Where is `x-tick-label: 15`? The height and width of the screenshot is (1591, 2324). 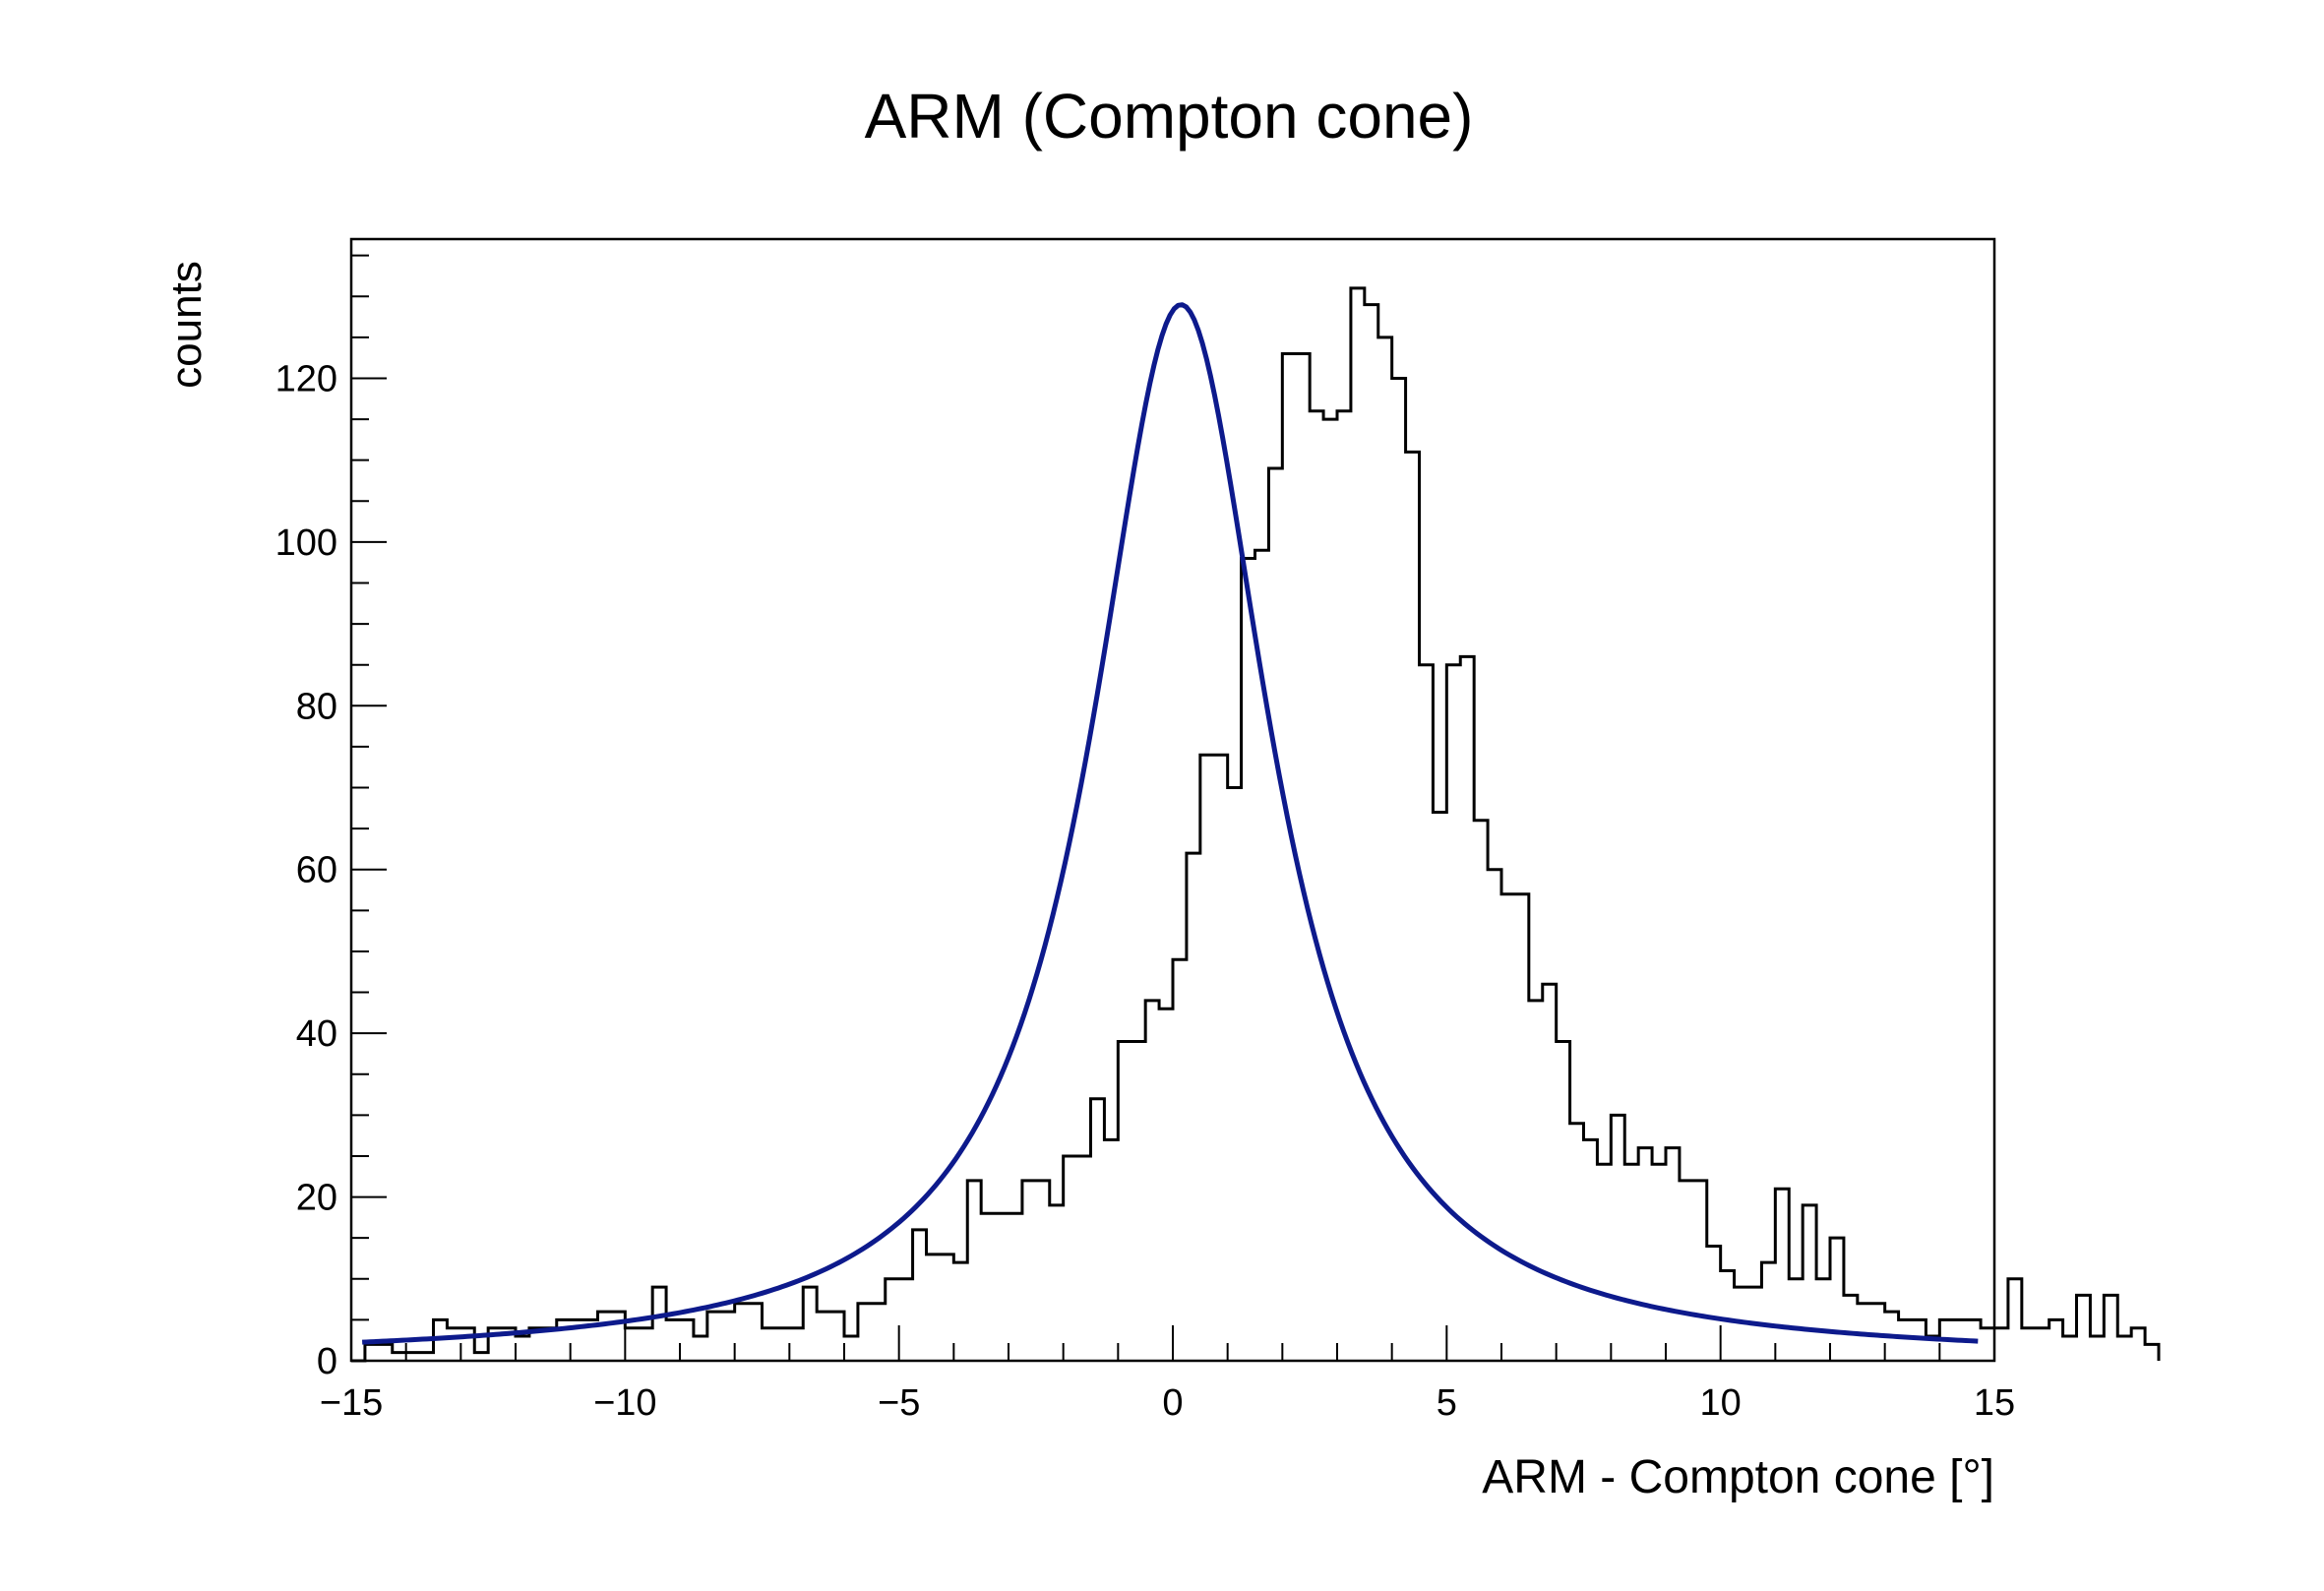
x-tick-label: 15 is located at coordinates (1994, 1403).